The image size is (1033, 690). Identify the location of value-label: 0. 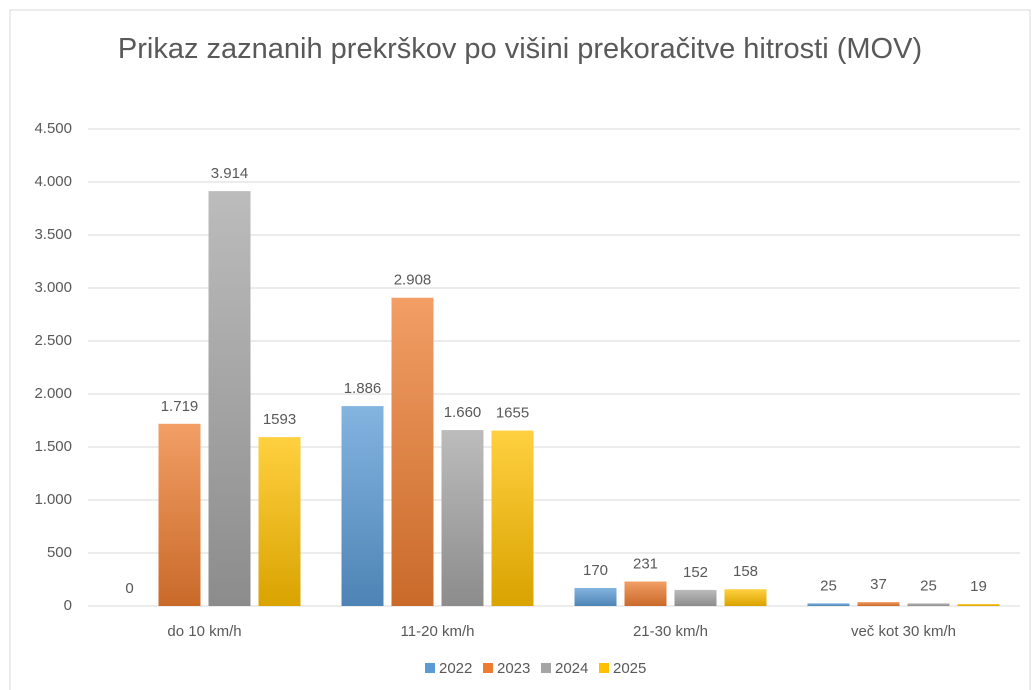
(129, 588).